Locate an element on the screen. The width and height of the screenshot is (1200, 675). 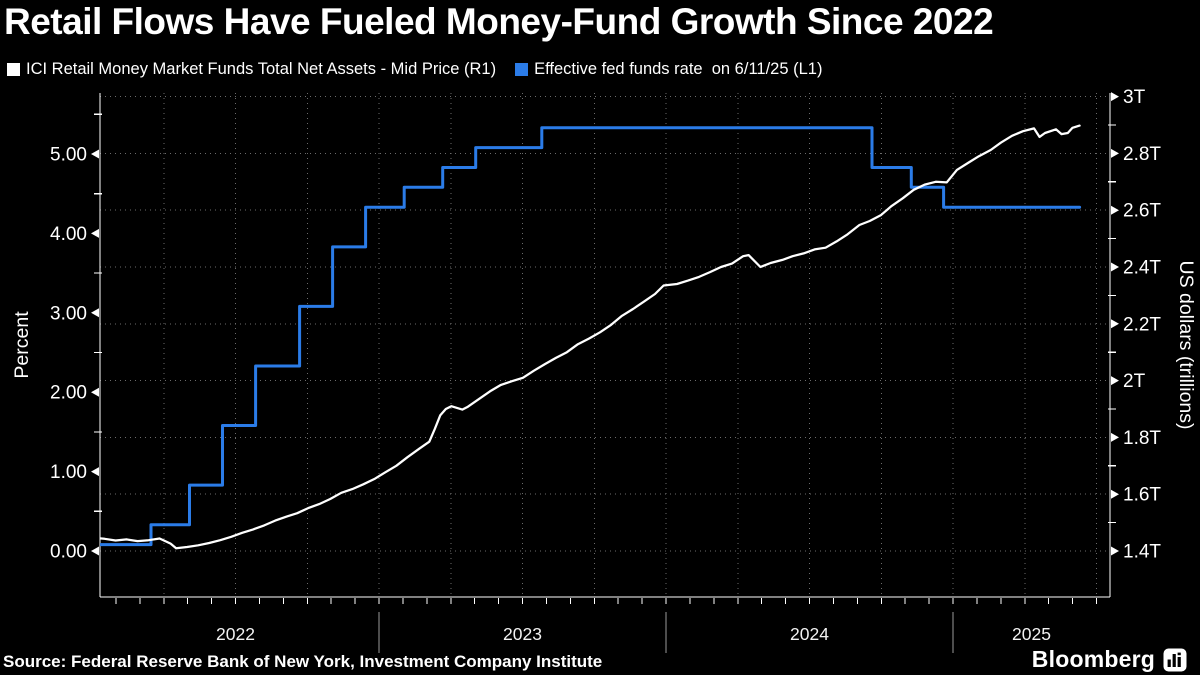
bloomberg-logo: Bloomberg is located at coordinates (1109, 659).